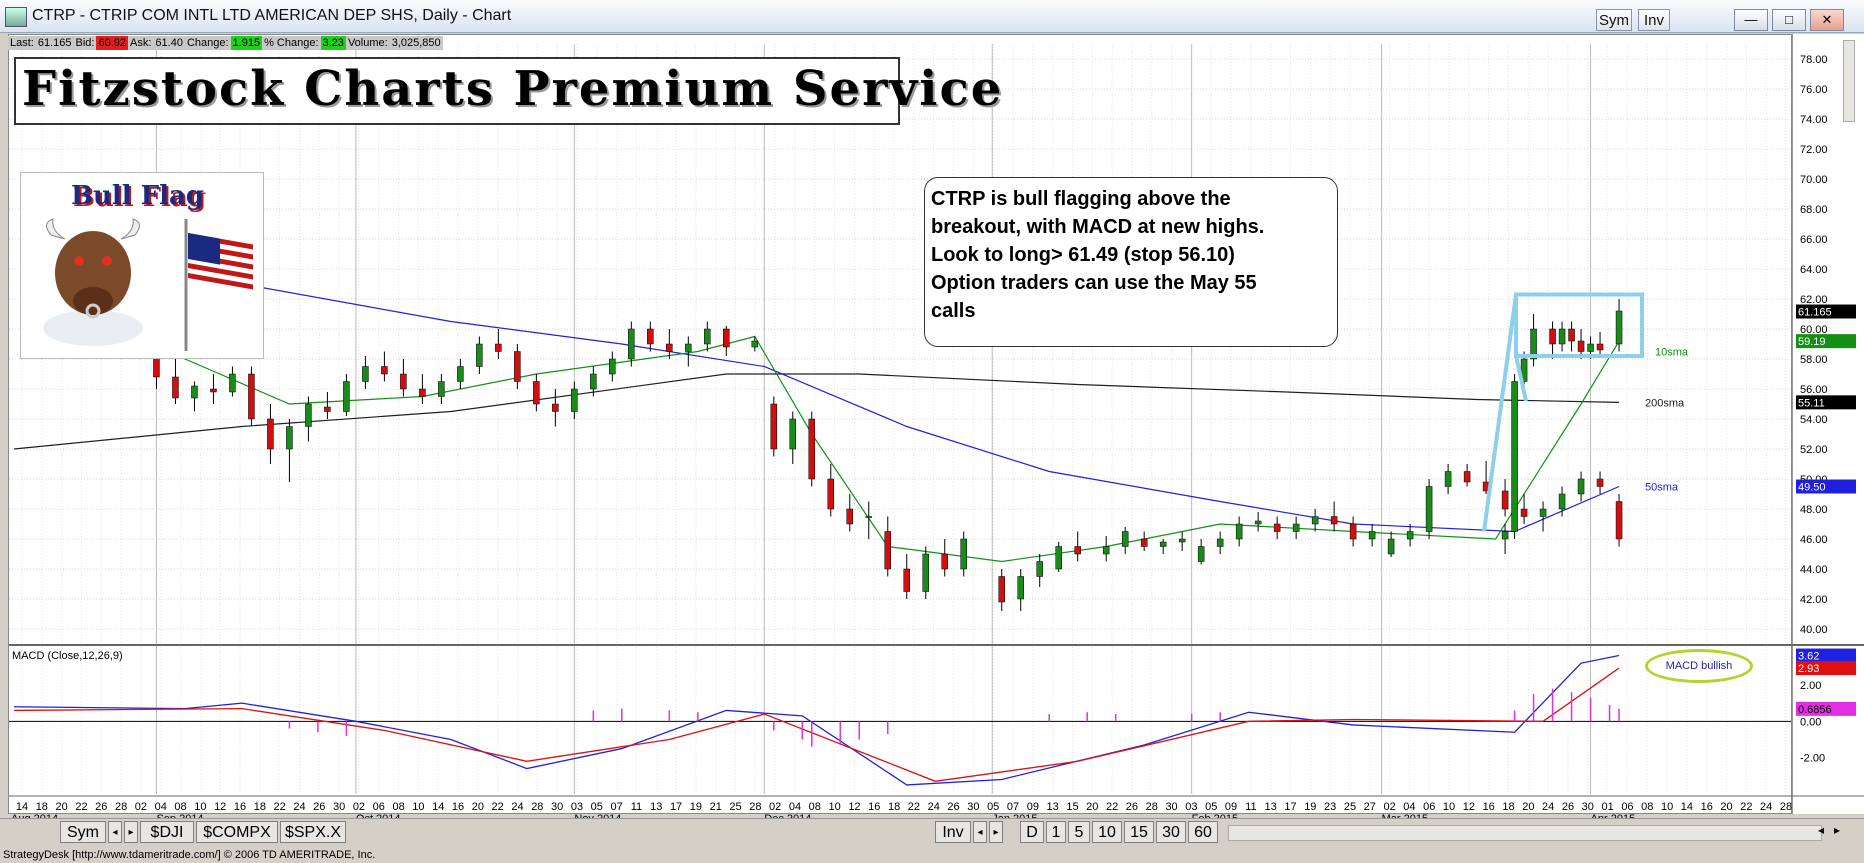 The image size is (1864, 863). Describe the element at coordinates (1429, 807) in the screenshot. I see `day-tick-label: 06` at that location.